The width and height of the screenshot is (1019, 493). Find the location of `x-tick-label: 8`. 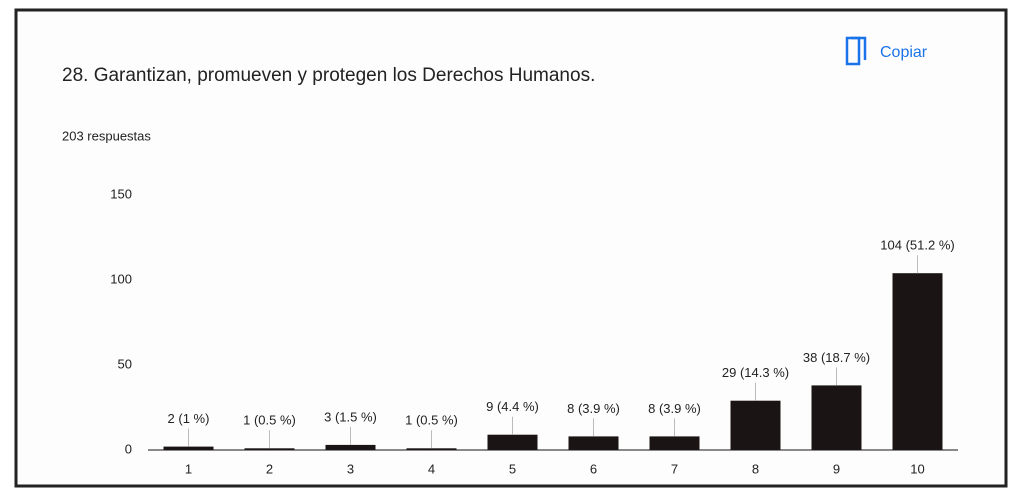

x-tick-label: 8 is located at coordinates (755, 468).